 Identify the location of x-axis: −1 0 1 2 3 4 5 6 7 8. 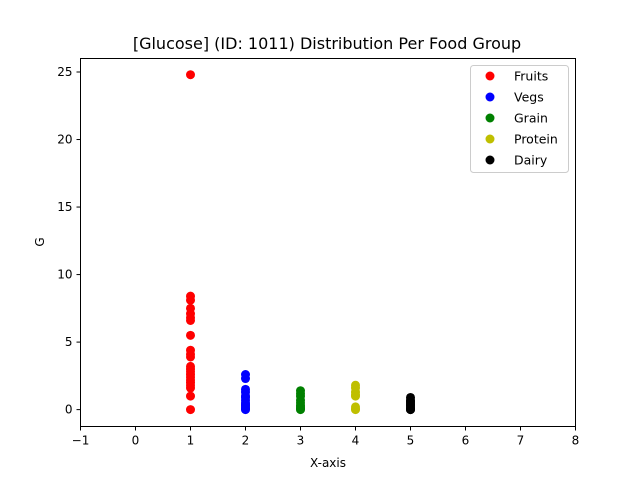
(326, 437).